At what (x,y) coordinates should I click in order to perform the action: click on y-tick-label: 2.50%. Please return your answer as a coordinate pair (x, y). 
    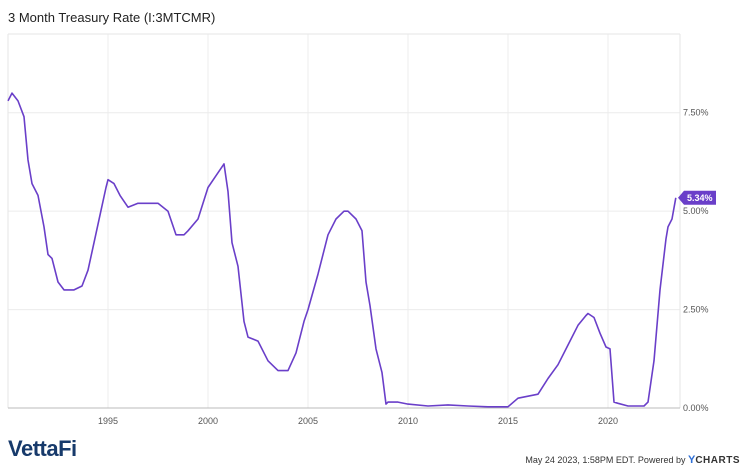
    Looking at the image, I should click on (696, 310).